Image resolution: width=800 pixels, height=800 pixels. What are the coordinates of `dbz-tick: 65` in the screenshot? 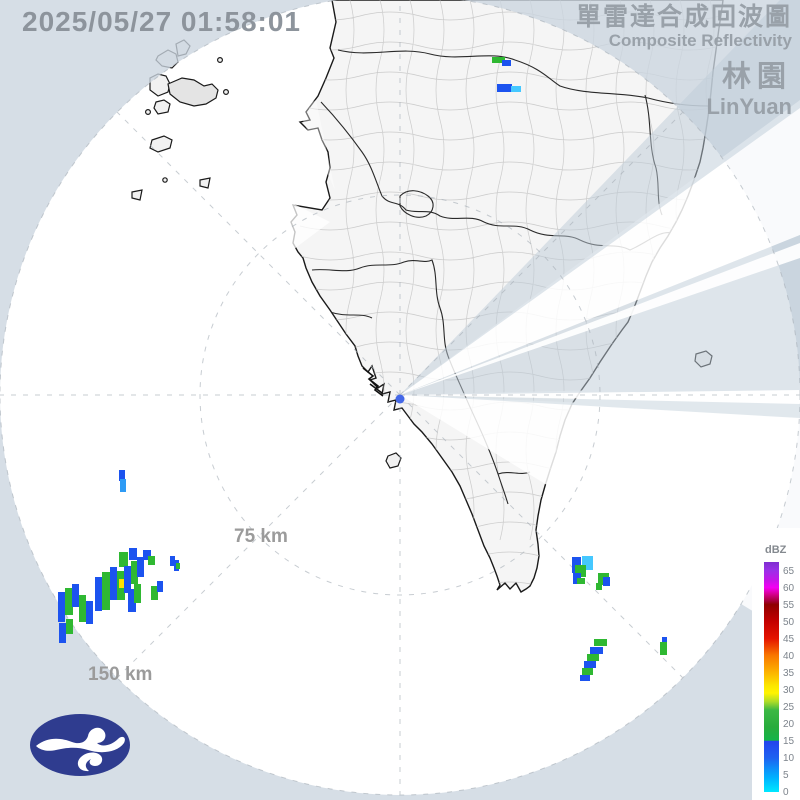 It's located at (789, 571).